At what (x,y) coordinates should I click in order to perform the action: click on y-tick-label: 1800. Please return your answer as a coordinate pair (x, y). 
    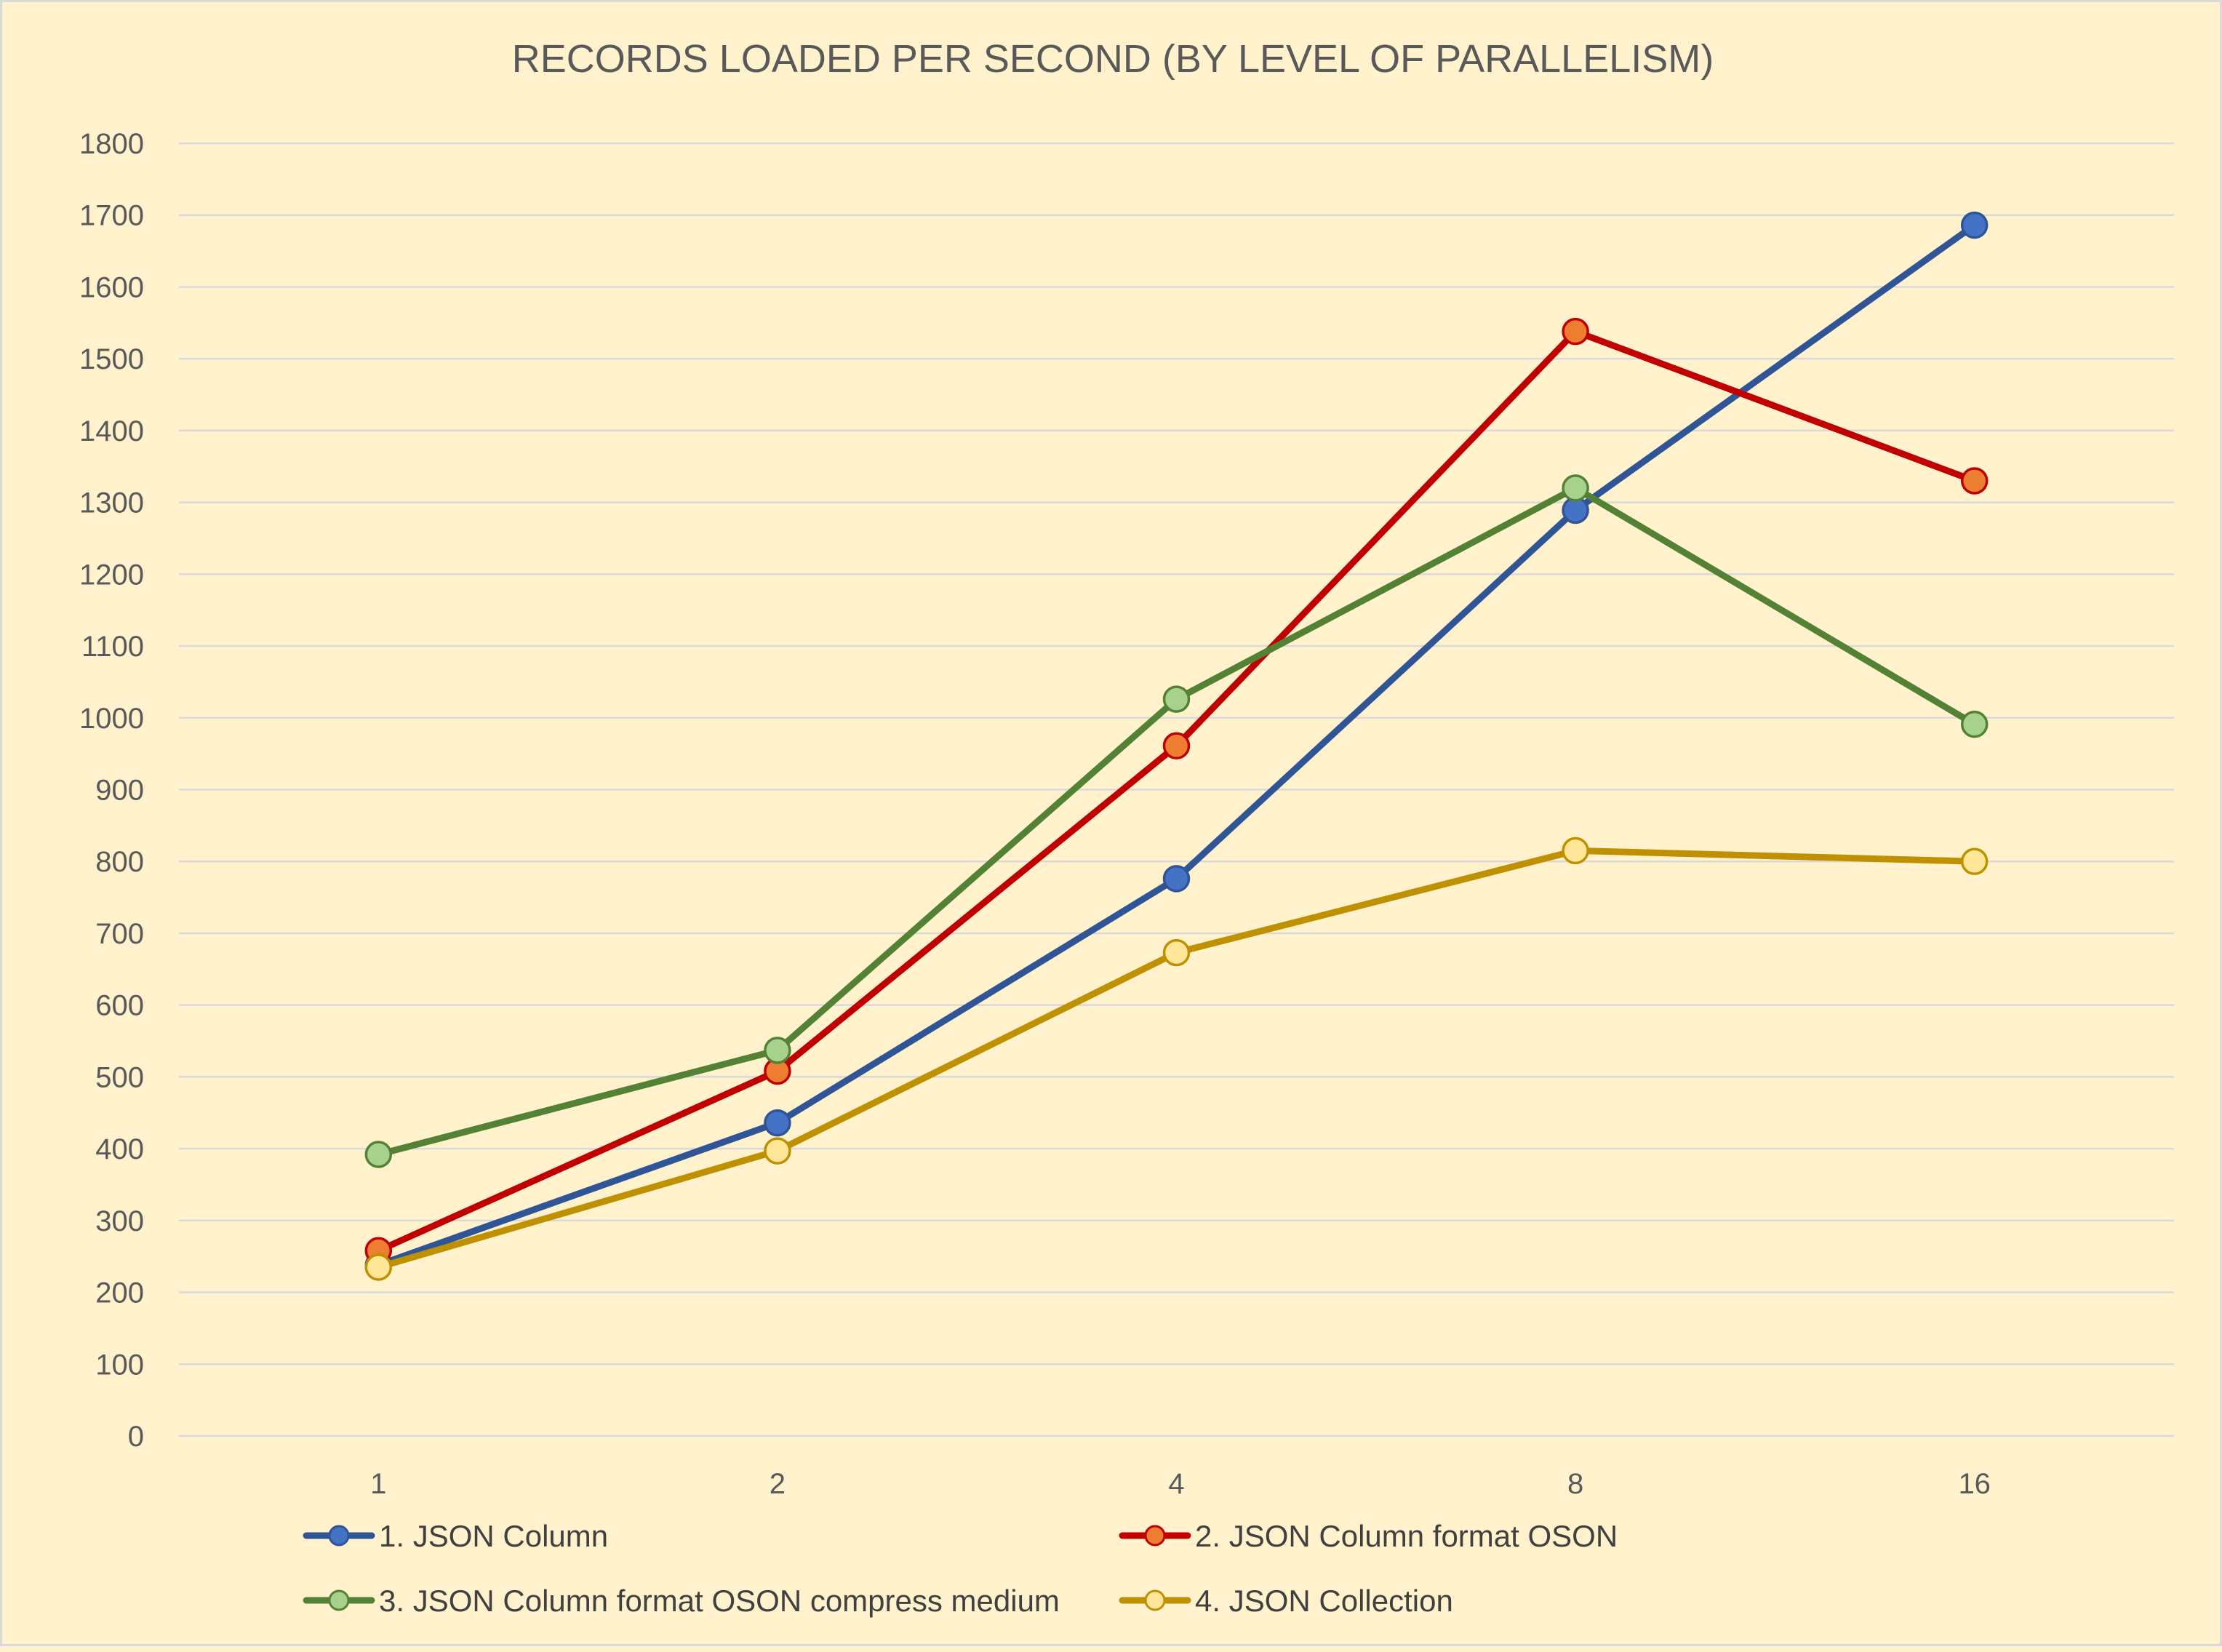
    Looking at the image, I should click on (111, 144).